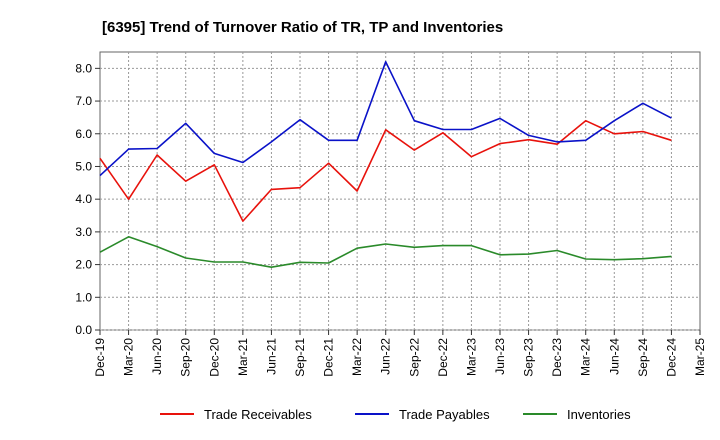 Image resolution: width=720 pixels, height=440 pixels. What do you see at coordinates (599, 414) in the screenshot?
I see `legend-label: Inventories` at bounding box center [599, 414].